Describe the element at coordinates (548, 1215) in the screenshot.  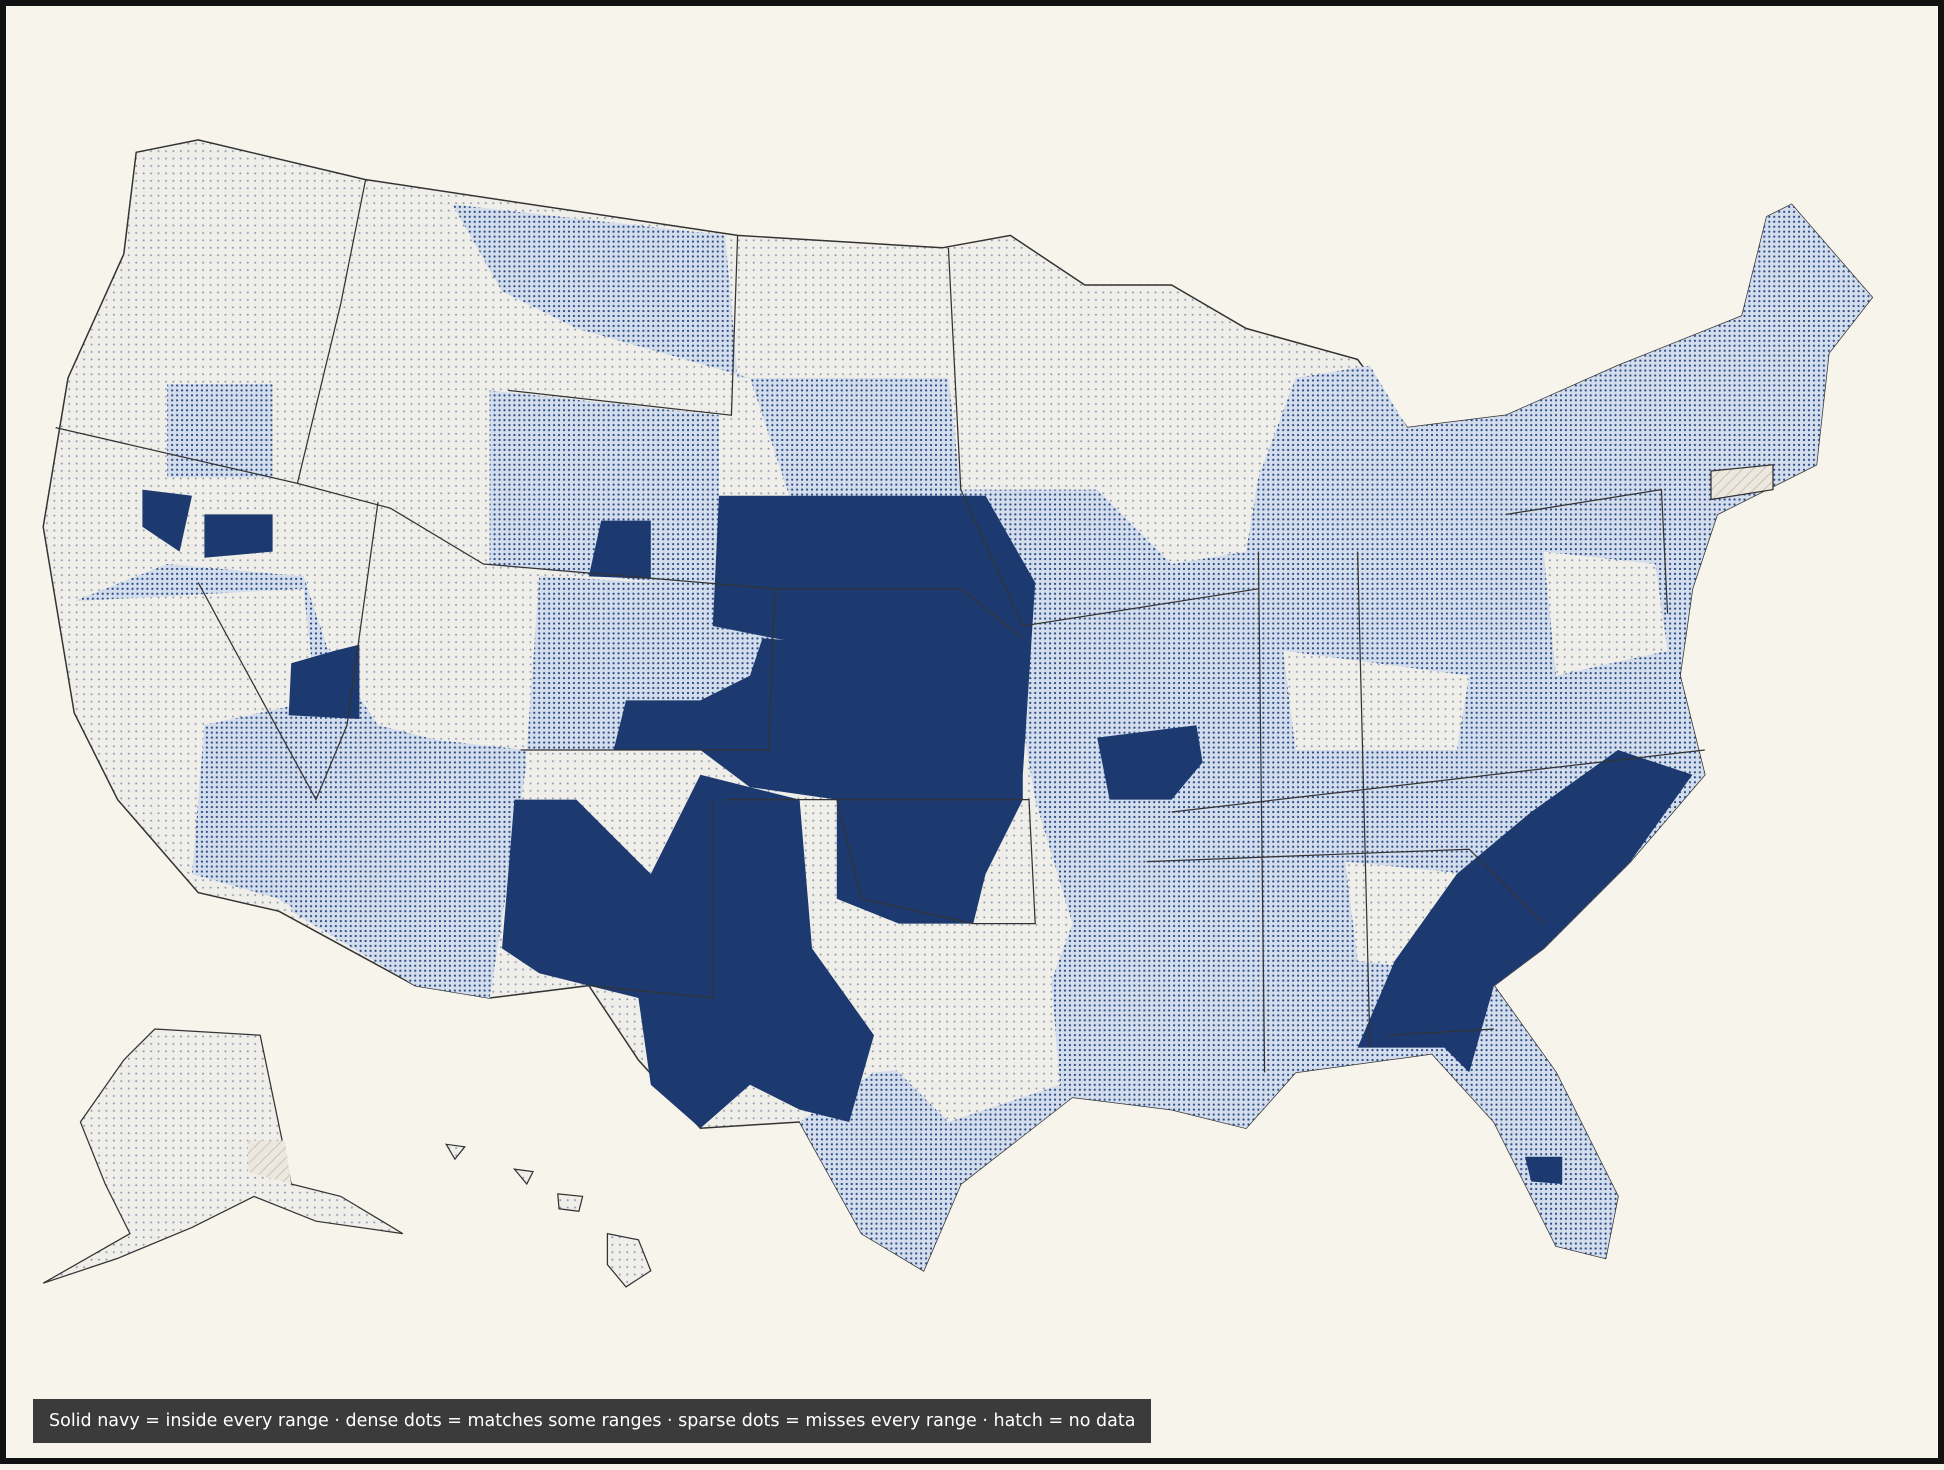
I see `hawaii` at that location.